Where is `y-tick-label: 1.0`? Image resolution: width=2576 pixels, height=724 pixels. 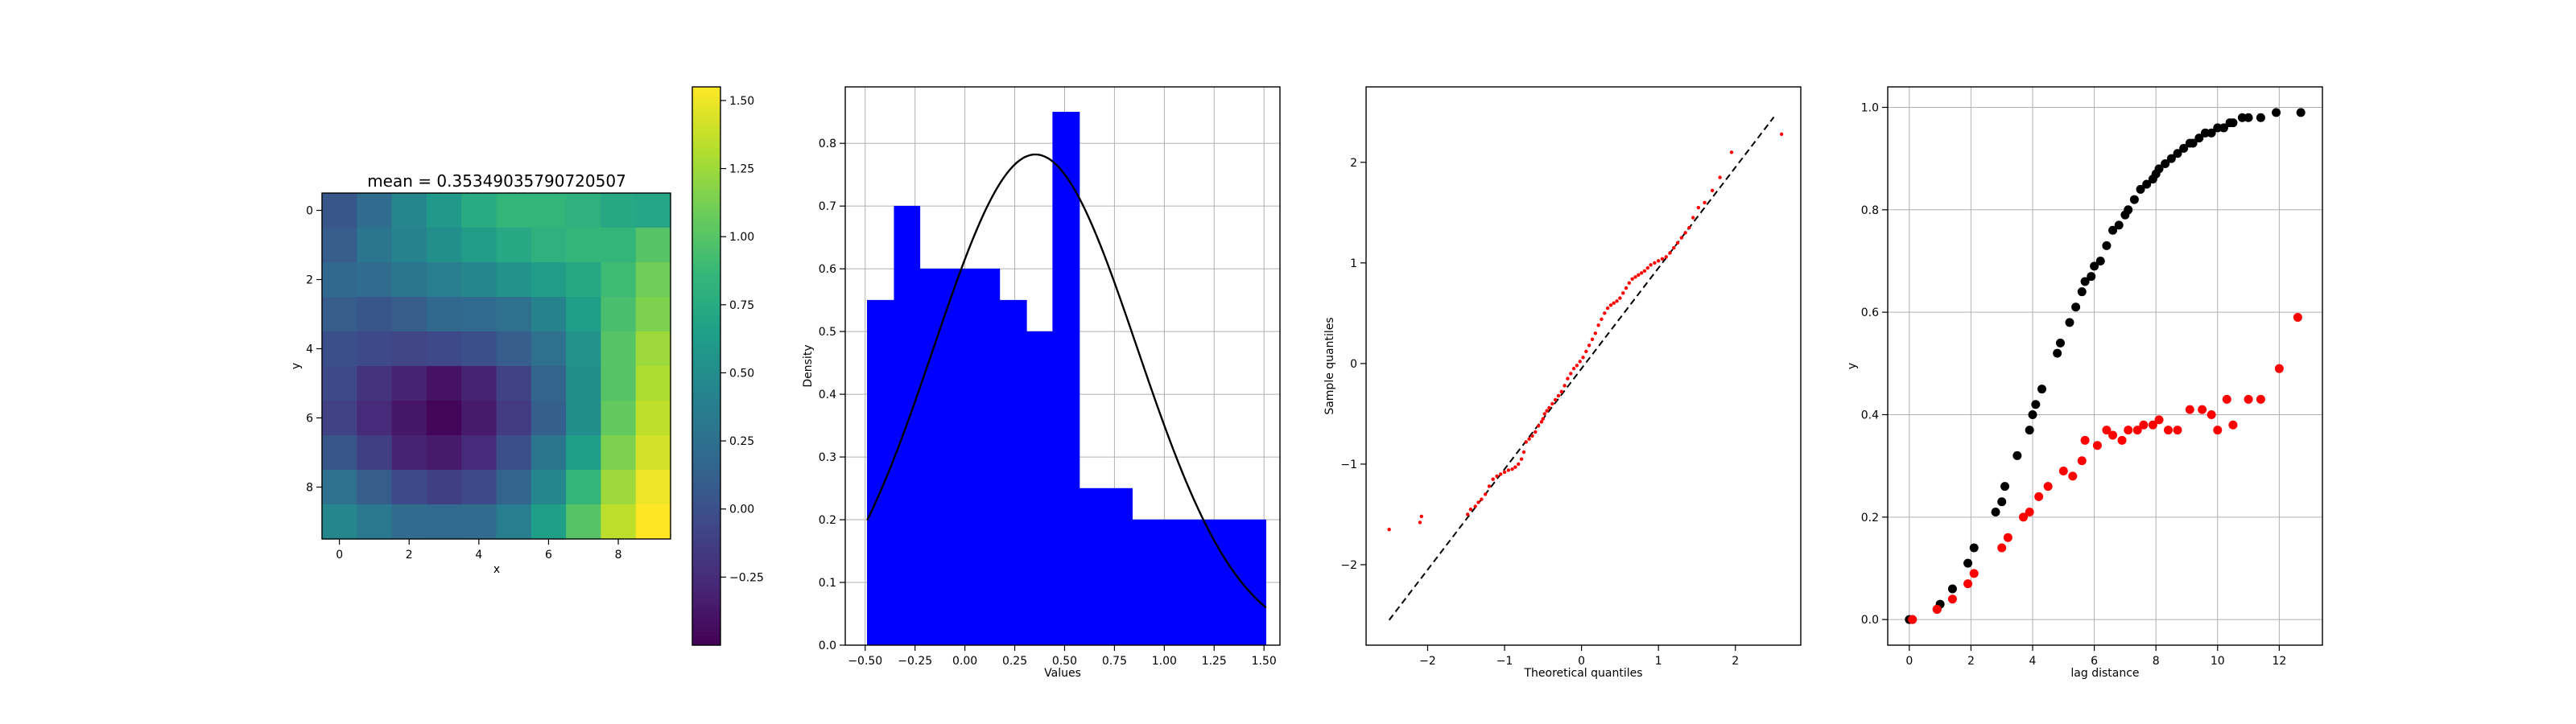
y-tick-label: 1.0 is located at coordinates (1870, 107).